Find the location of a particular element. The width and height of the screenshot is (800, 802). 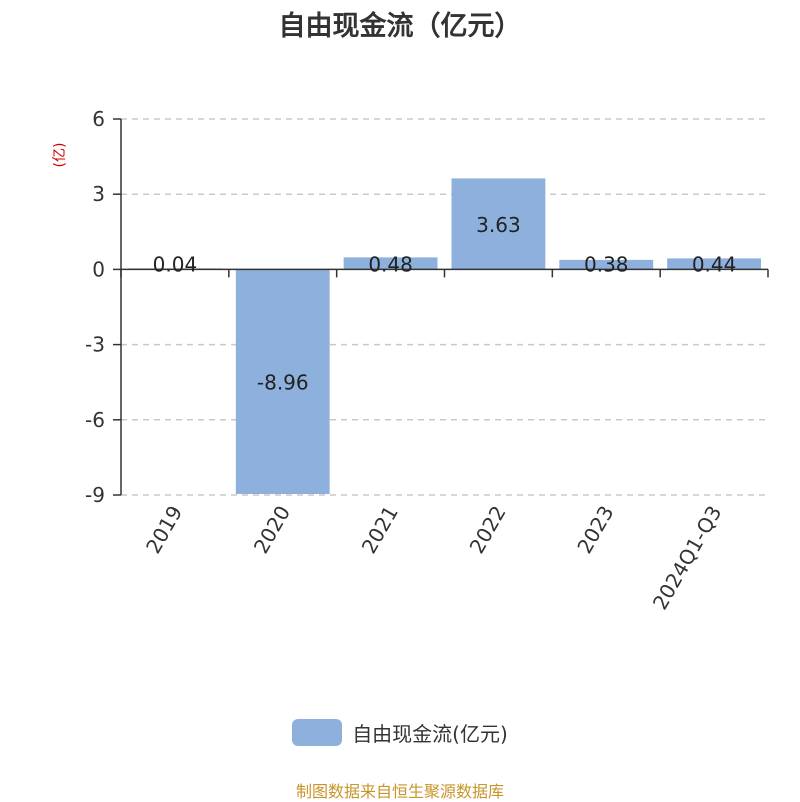

y-axis-label: (亿) is located at coordinates (60, 155).